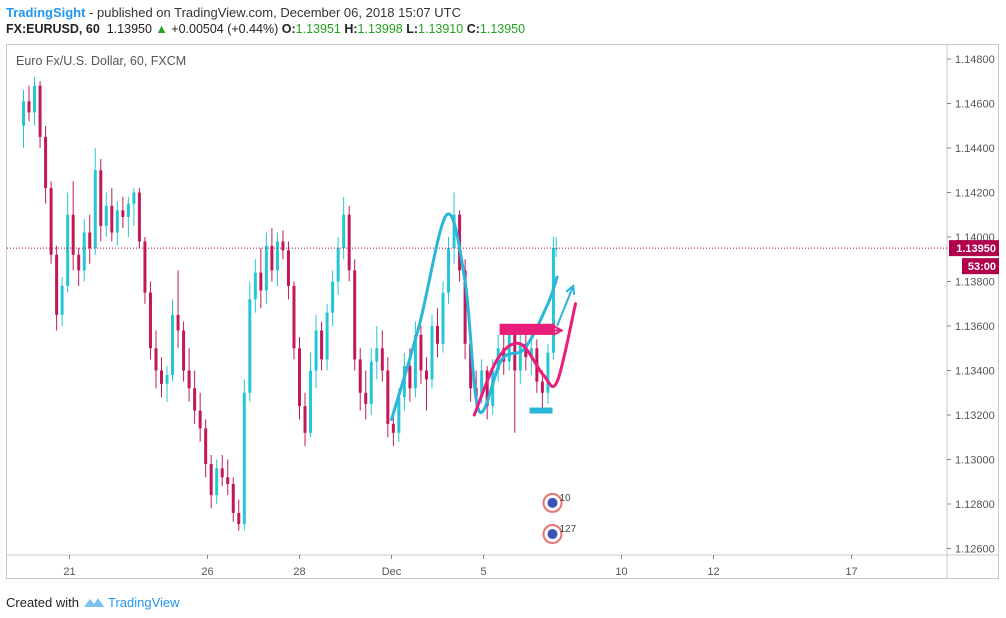 This screenshot has width=1006, height=618. What do you see at coordinates (975, 416) in the screenshot?
I see `price-tick-label: 1.13200` at bounding box center [975, 416].